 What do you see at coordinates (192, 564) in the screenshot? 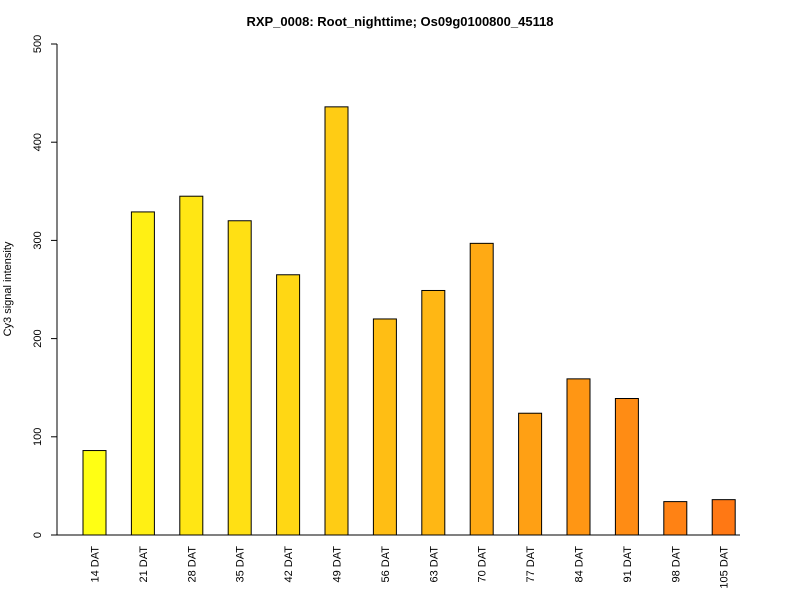
I see `x-tick-label: 28 DAT` at bounding box center [192, 564].